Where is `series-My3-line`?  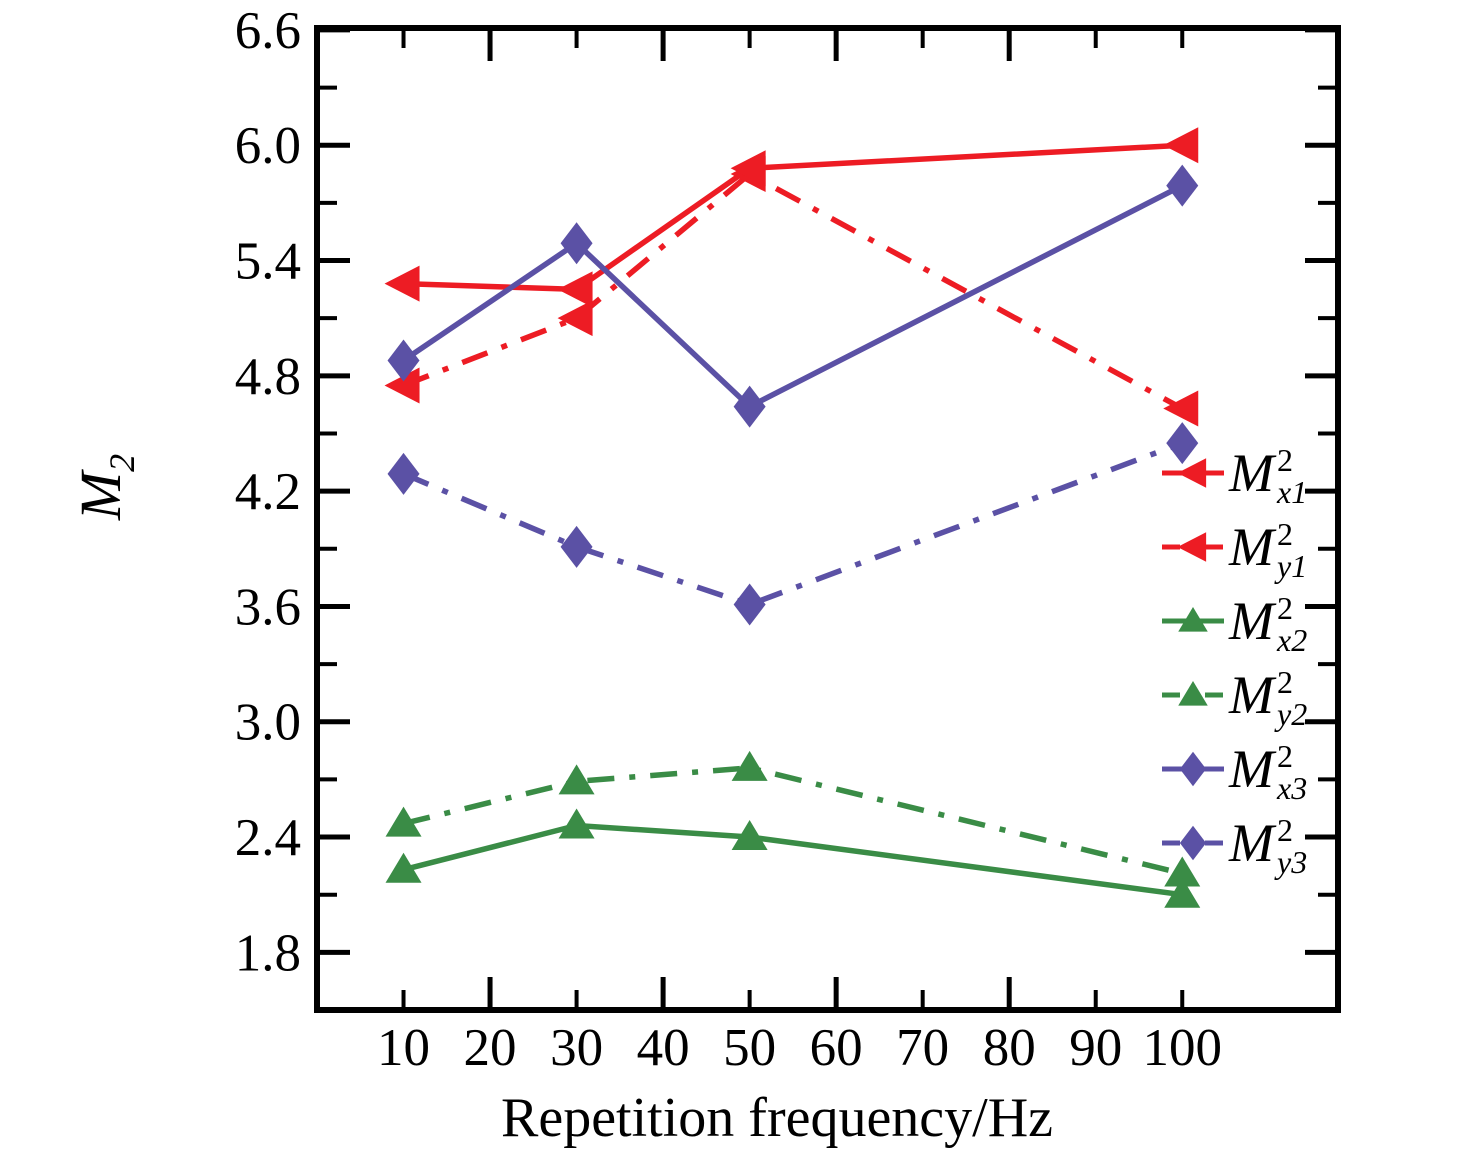
series-My3-line is located at coordinates (793, 524).